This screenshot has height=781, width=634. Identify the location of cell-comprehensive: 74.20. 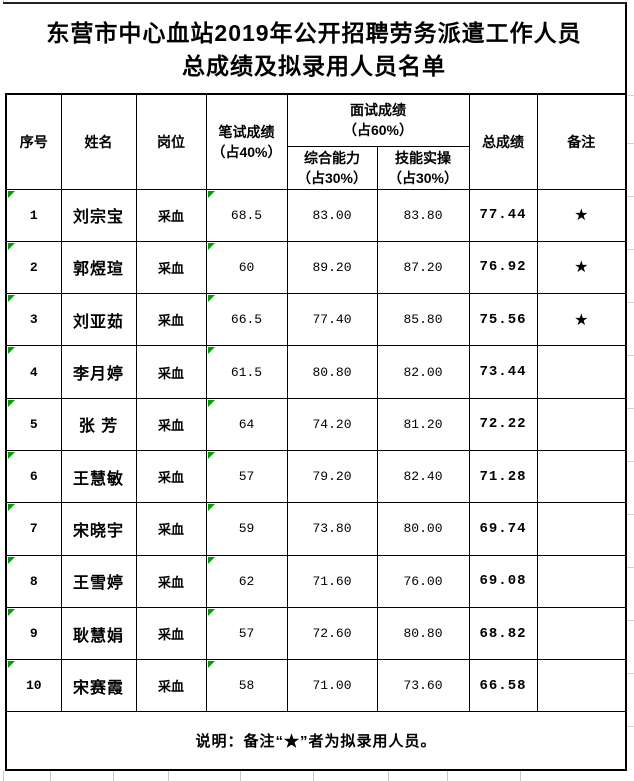
(332, 424).